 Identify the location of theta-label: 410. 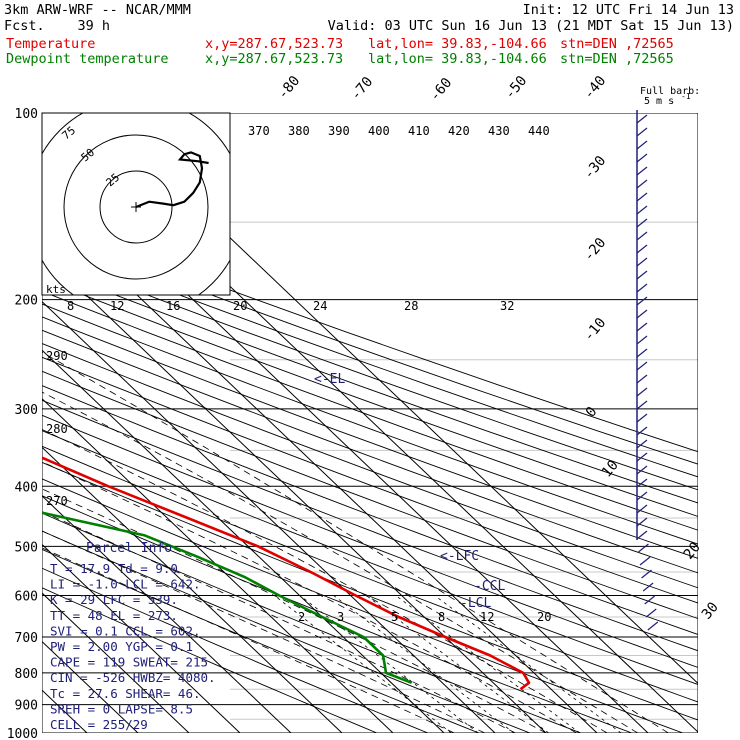
(419, 131).